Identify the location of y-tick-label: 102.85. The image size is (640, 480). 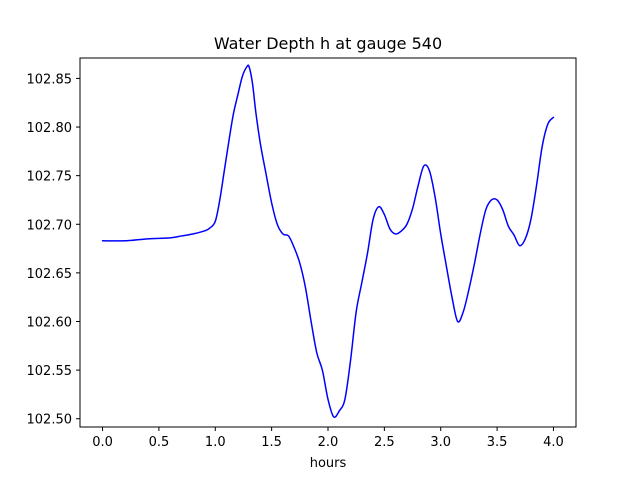
(50, 79).